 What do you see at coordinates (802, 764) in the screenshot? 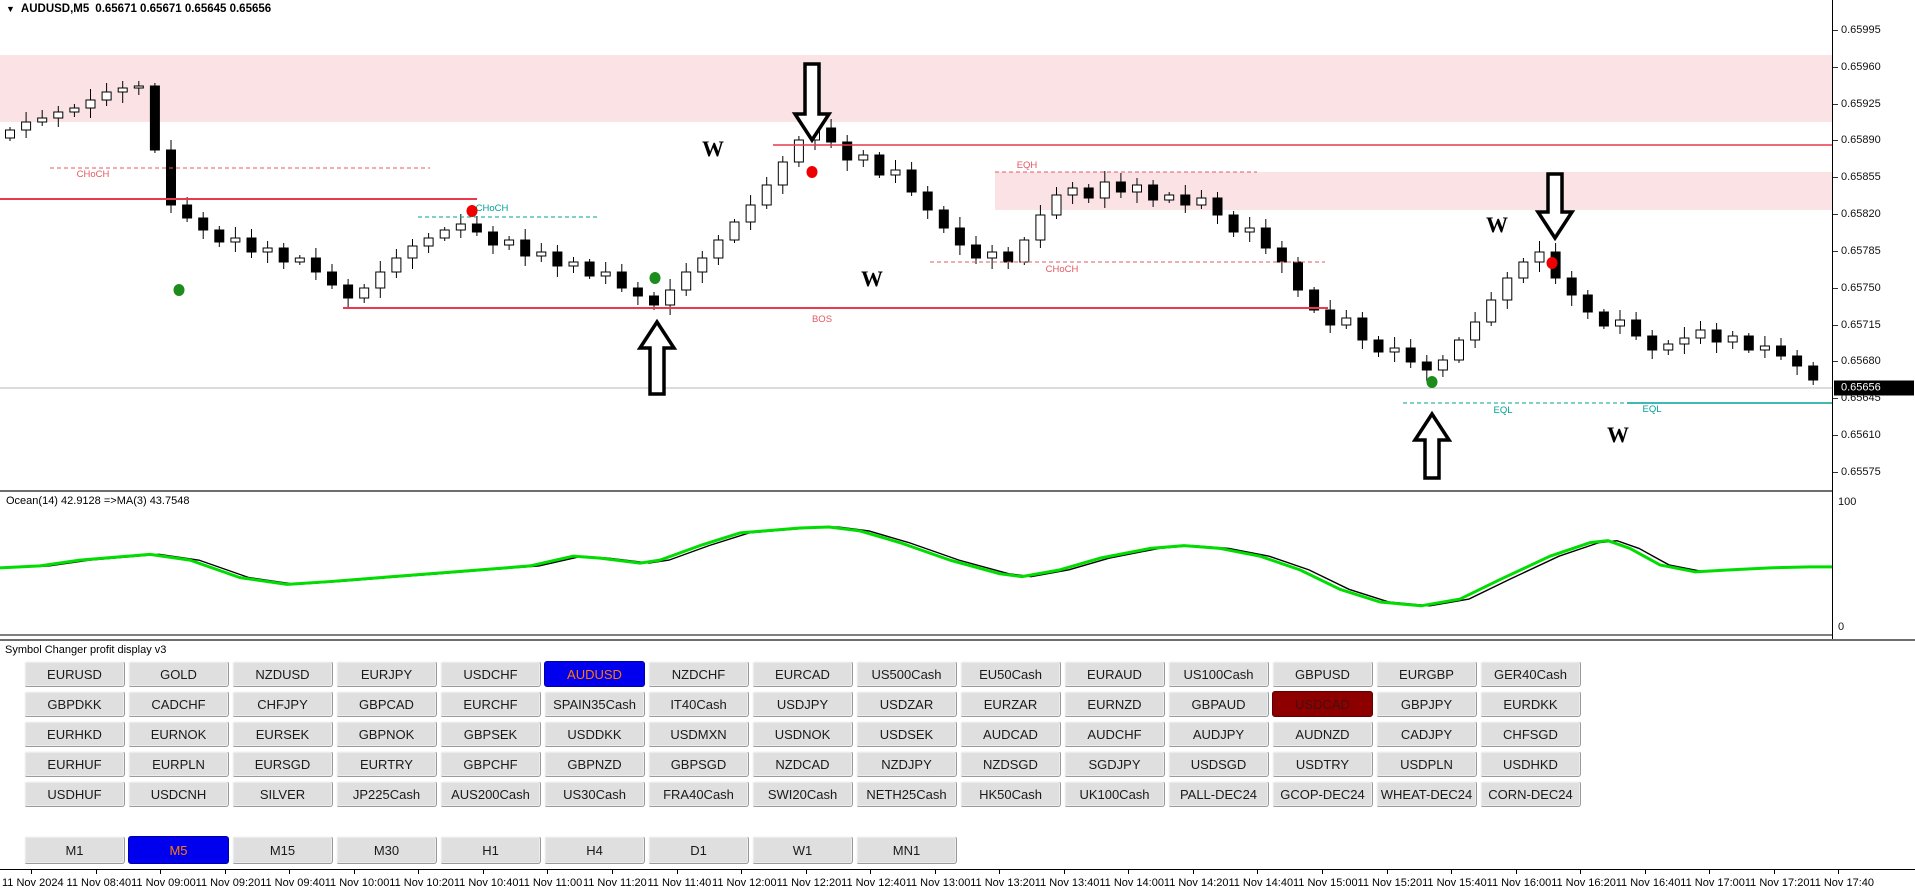
I see `symbol-button-nzdcad: NZDCAD` at bounding box center [802, 764].